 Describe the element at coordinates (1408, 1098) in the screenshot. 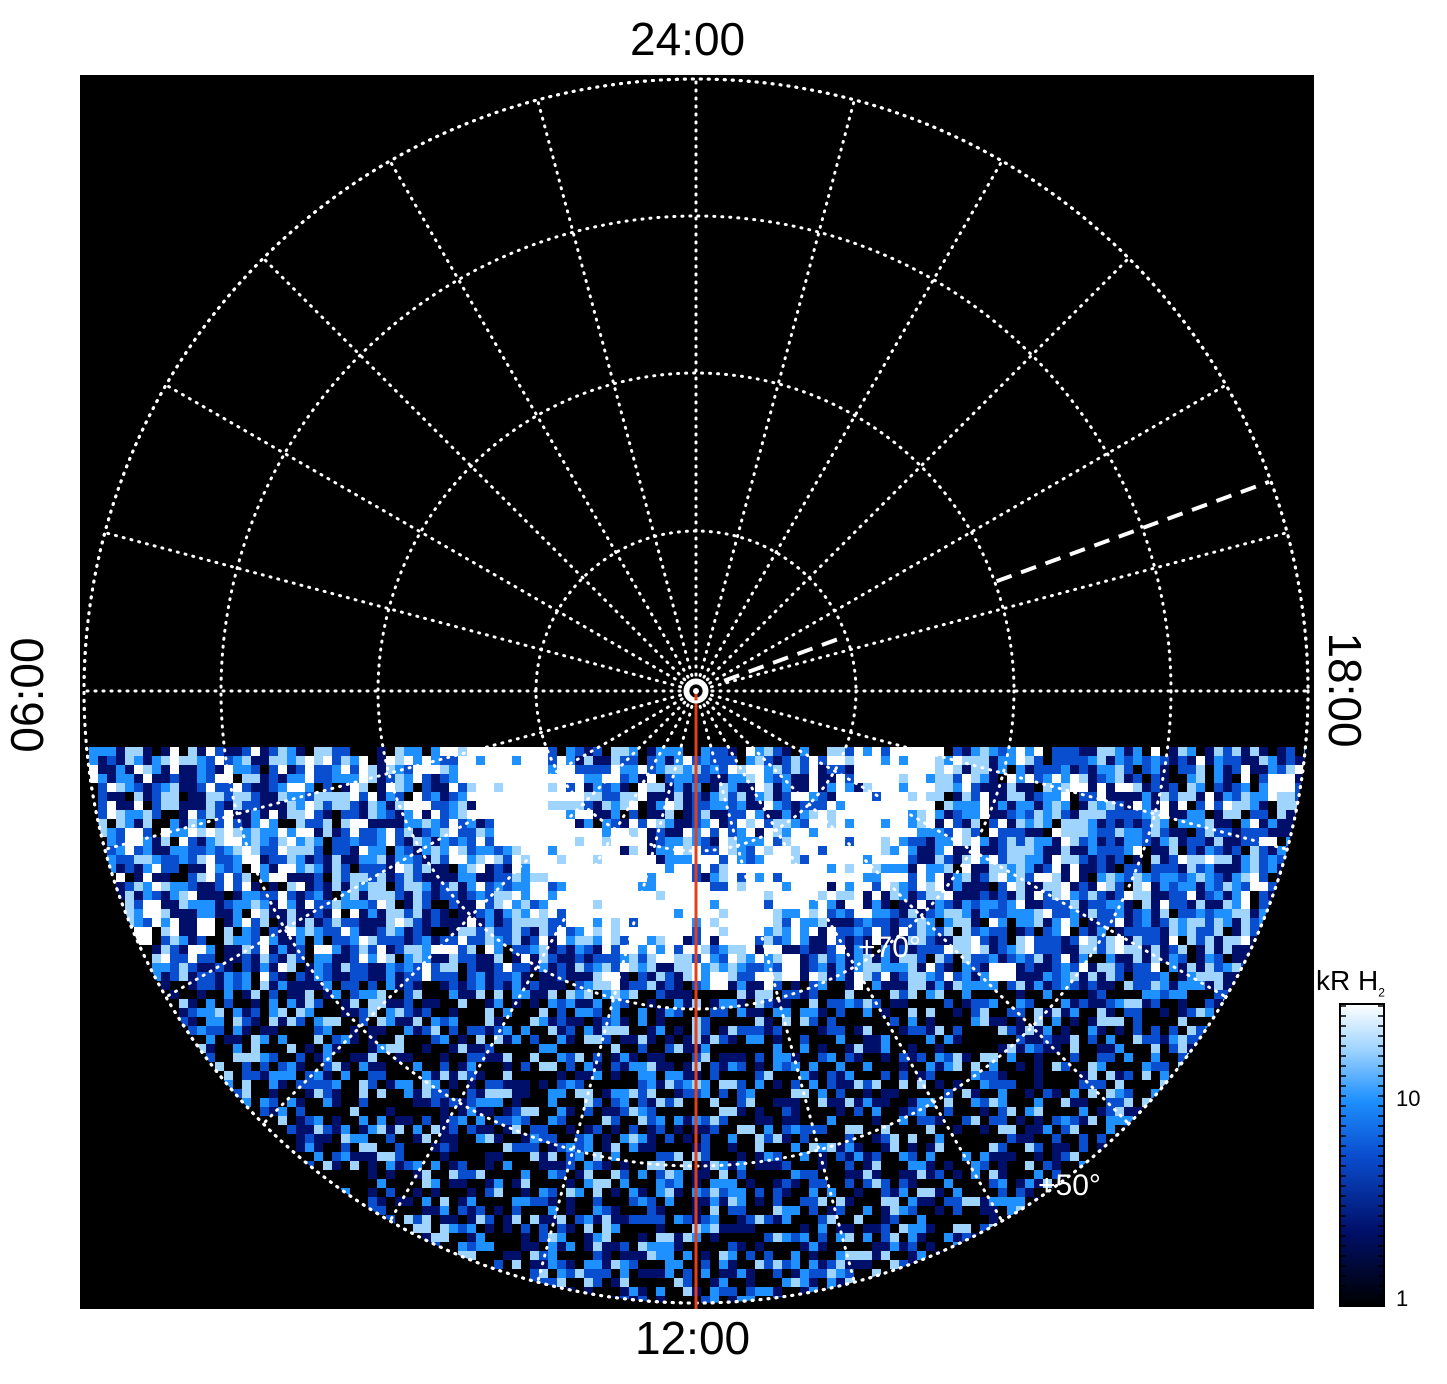

I see `colorbar-tick-10: 10` at that location.